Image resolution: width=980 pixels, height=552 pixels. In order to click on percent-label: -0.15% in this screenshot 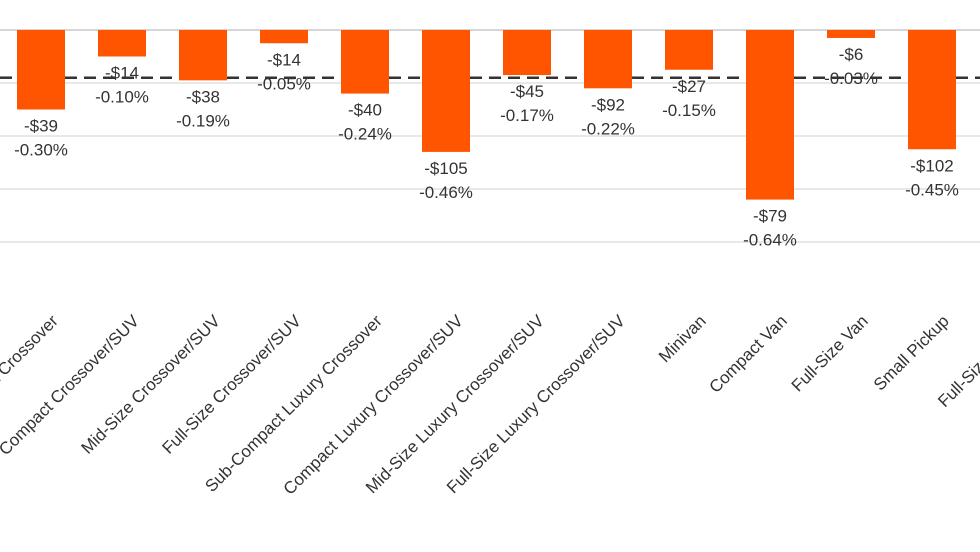, I will do `click(689, 110)`.